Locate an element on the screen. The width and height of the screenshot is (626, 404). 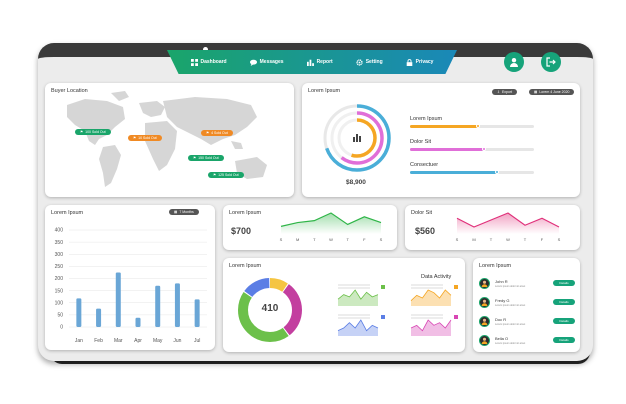
sales-spark-card: Lorem Ipsum $700 S M T W T F S is located at coordinates (310, 227).